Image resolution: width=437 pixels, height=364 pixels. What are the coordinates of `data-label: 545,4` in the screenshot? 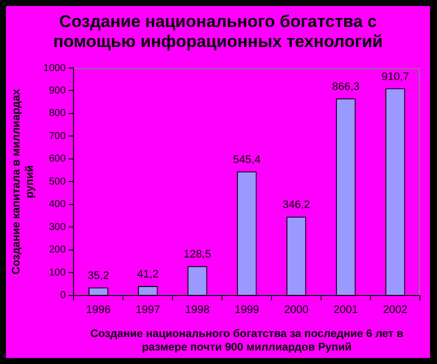 It's located at (247, 160).